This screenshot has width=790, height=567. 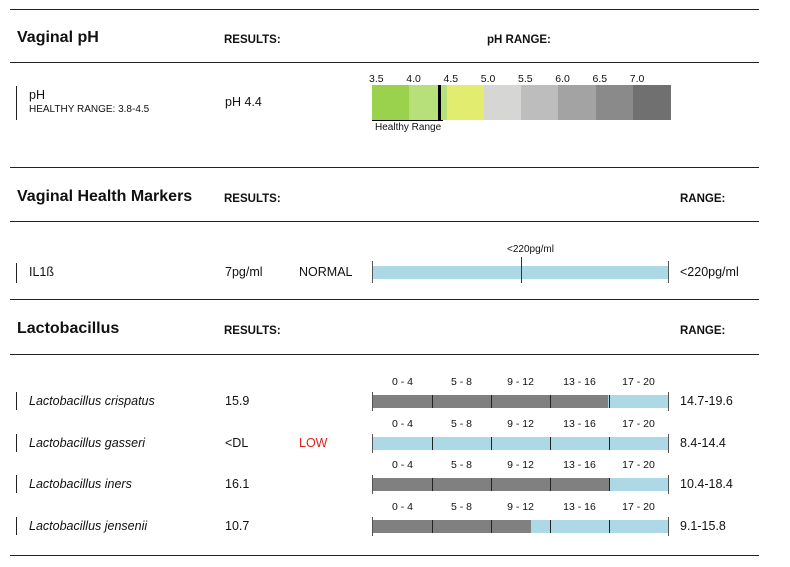 What do you see at coordinates (384, 354) in the screenshot?
I see `lacto-header-rule` at bounding box center [384, 354].